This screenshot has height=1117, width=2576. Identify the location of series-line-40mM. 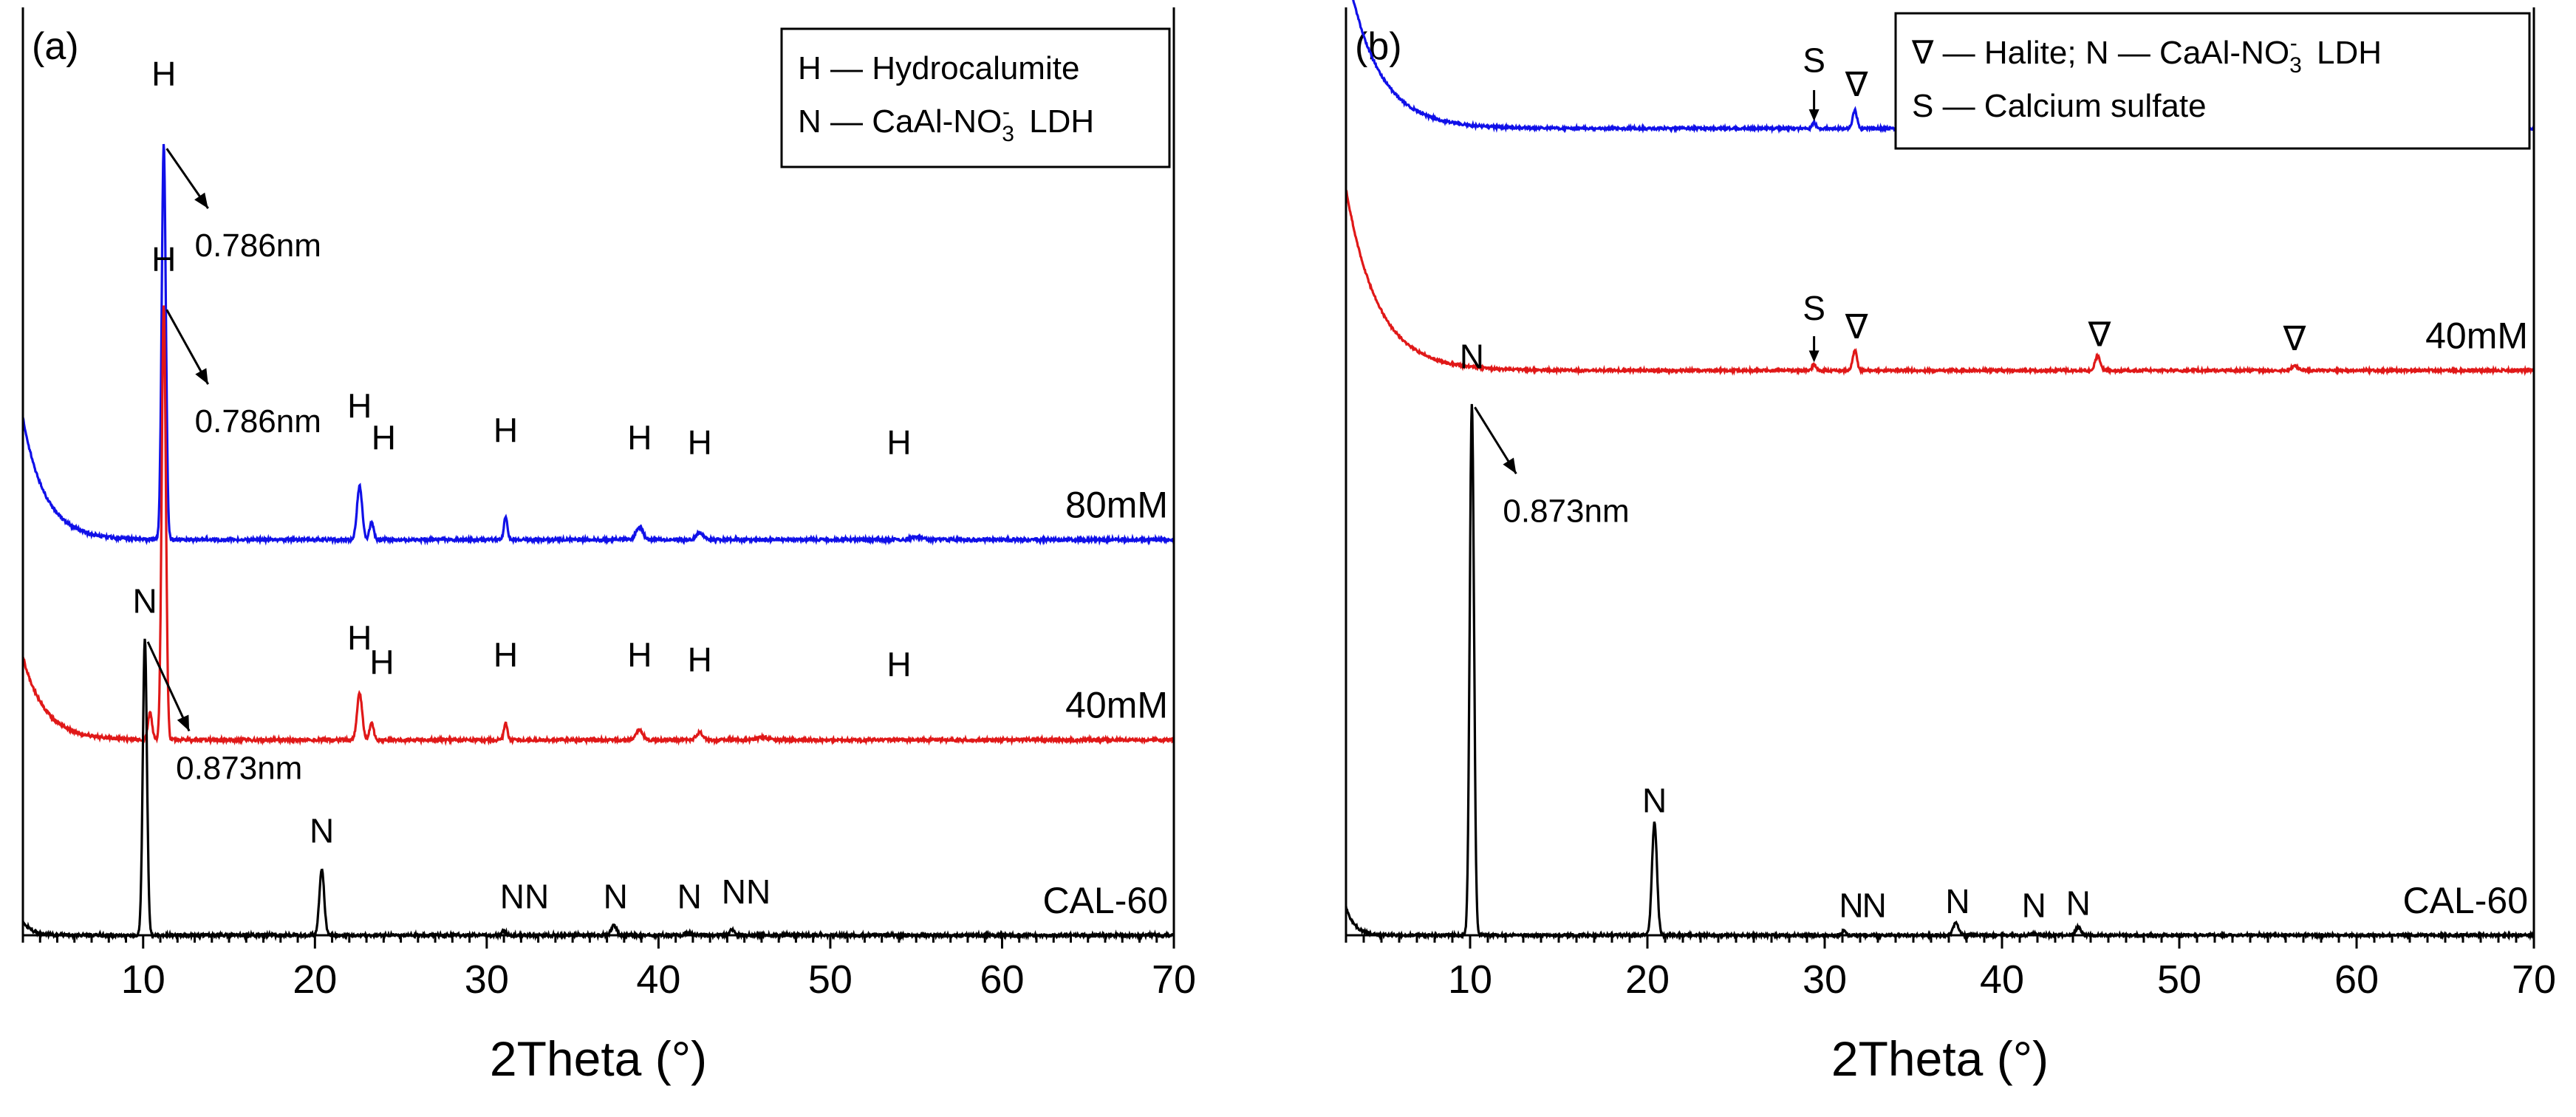
(1940, 283).